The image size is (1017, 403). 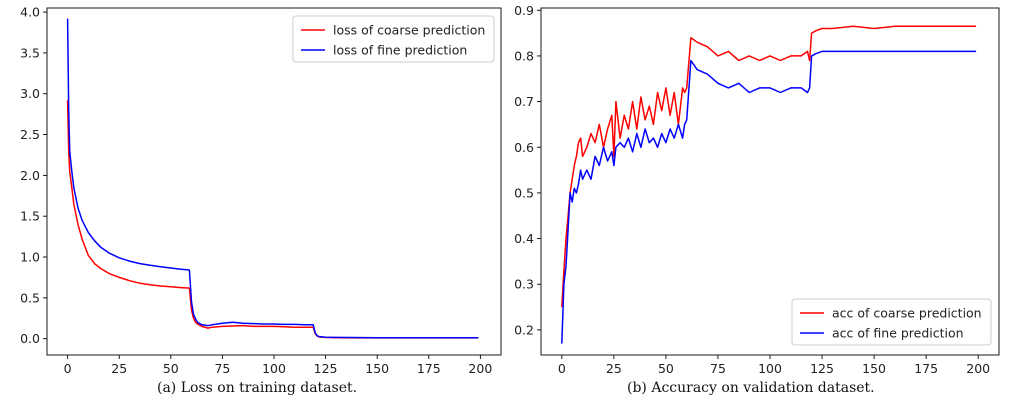 I want to click on loss-y-tick-label: 3.0, so click(x=30, y=93).